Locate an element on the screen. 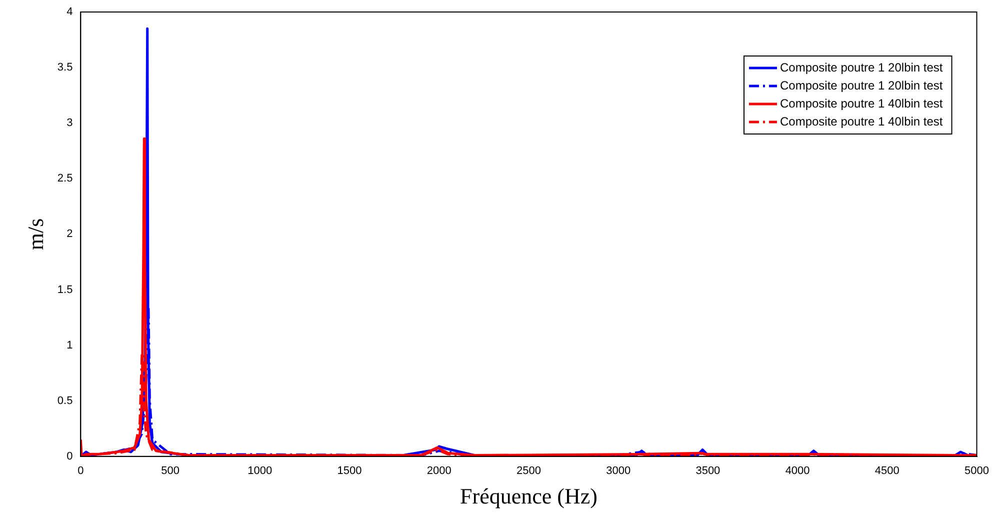  y-tick-label: 1 is located at coordinates (69, 345).